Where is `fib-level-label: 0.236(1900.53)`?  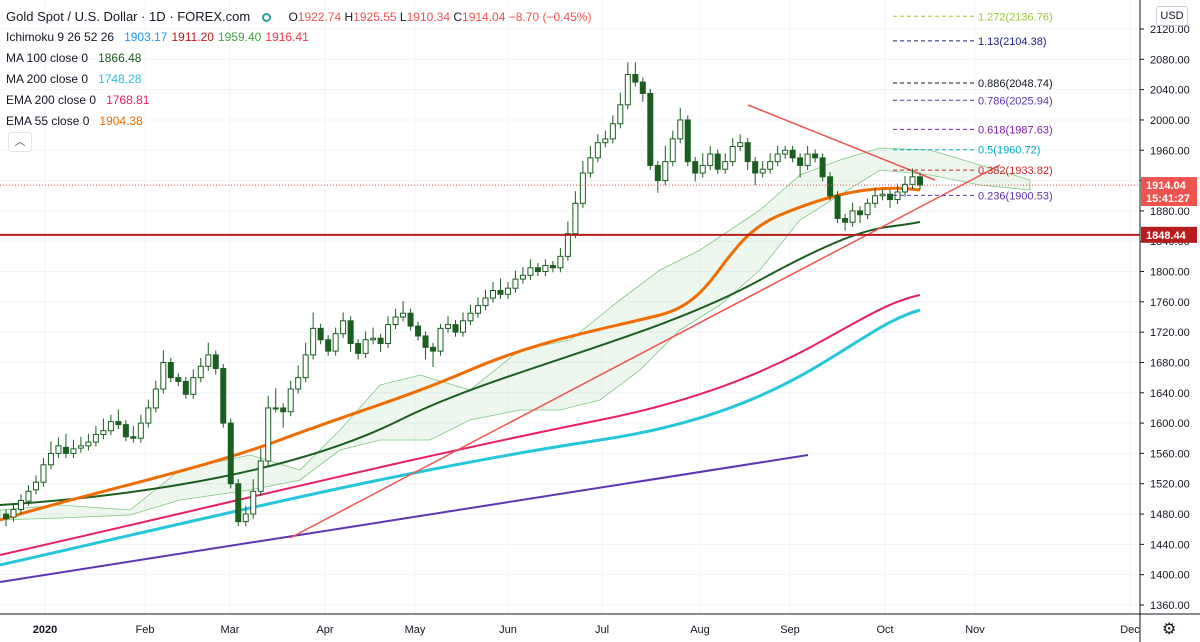 fib-level-label: 0.236(1900.53) is located at coordinates (1015, 196).